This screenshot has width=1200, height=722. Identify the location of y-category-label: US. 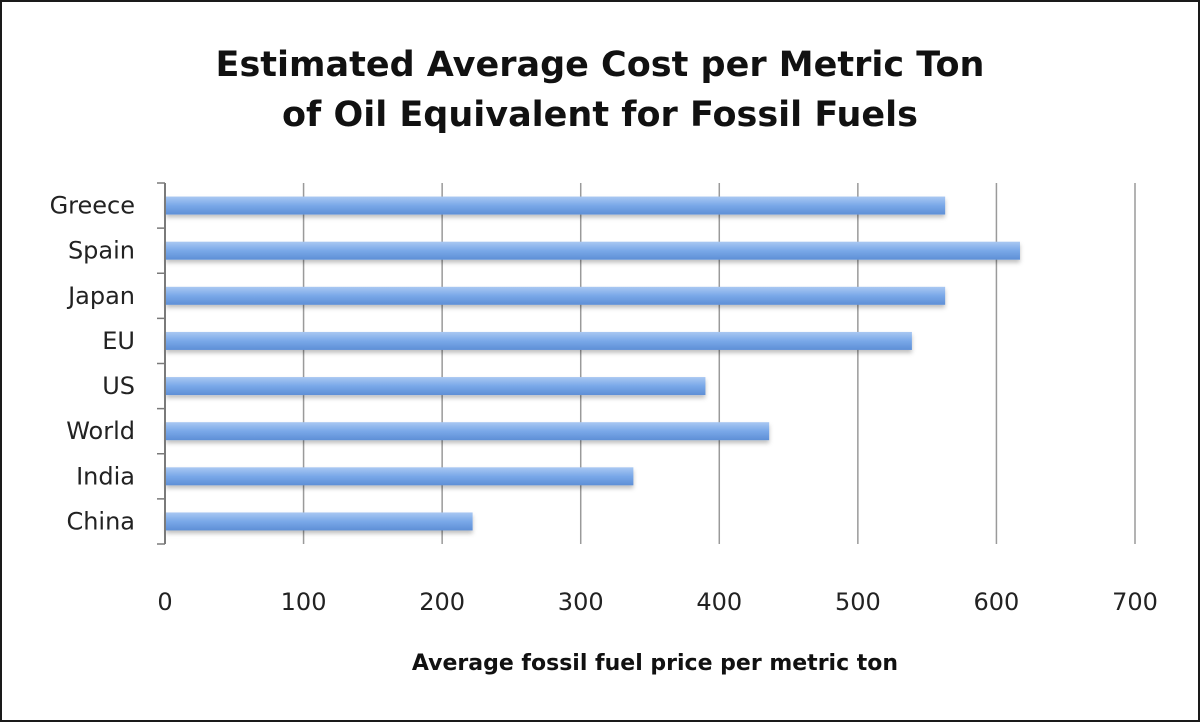
(118, 386).